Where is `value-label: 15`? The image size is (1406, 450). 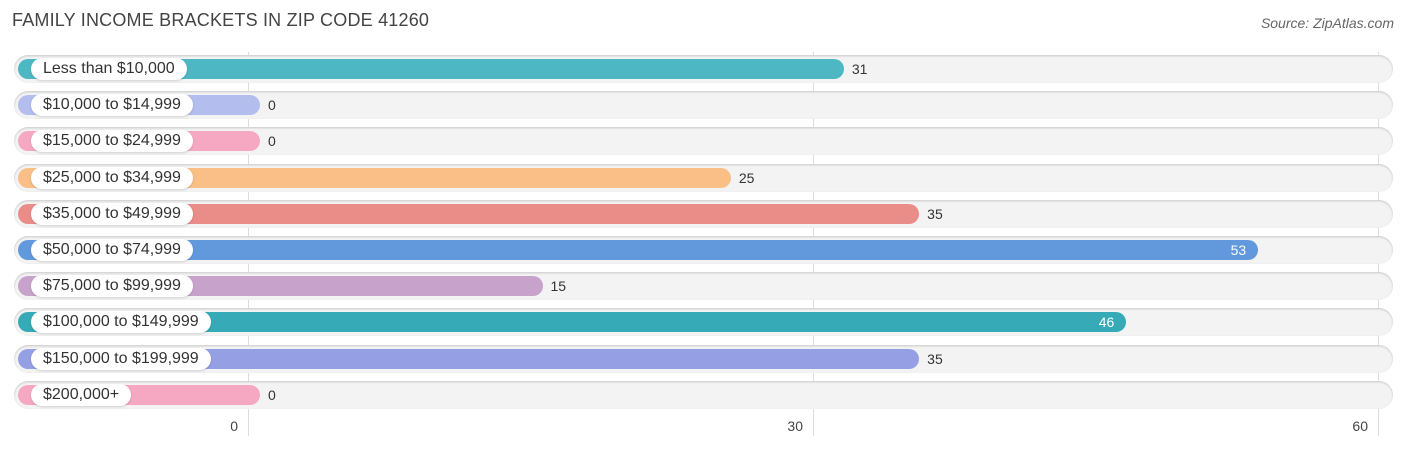 value-label: 15 is located at coordinates (558, 286).